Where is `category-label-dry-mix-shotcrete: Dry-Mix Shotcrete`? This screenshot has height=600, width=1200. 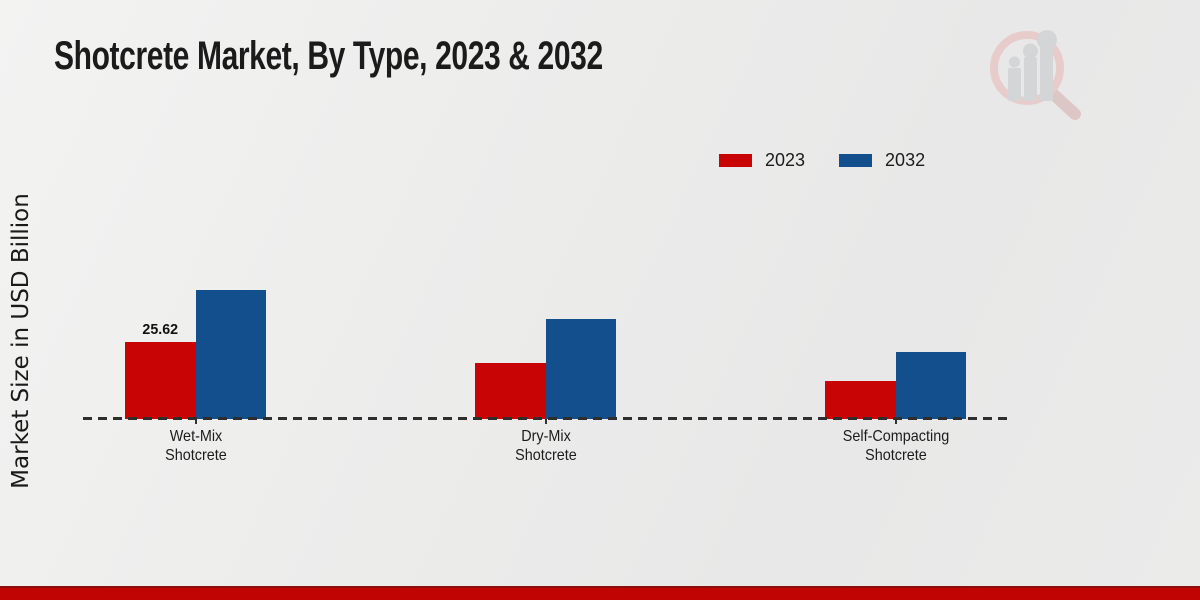
category-label-dry-mix-shotcrete: Dry-Mix Shotcrete is located at coordinates (545, 446).